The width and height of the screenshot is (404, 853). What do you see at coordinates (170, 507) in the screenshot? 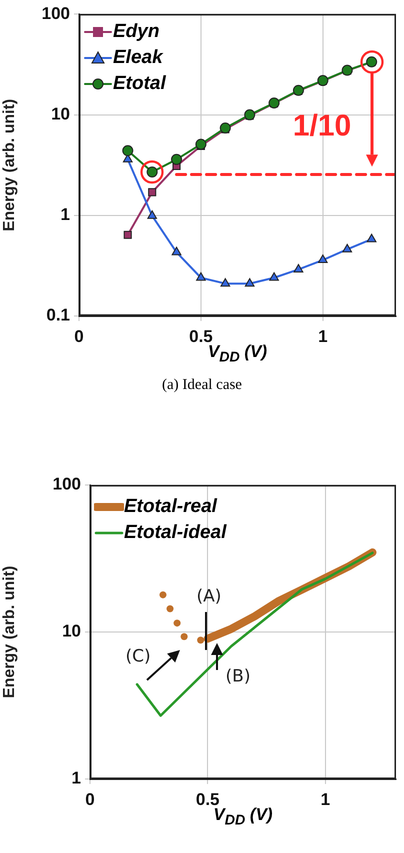
I see `legend-label: Etotal-real` at bounding box center [170, 507].